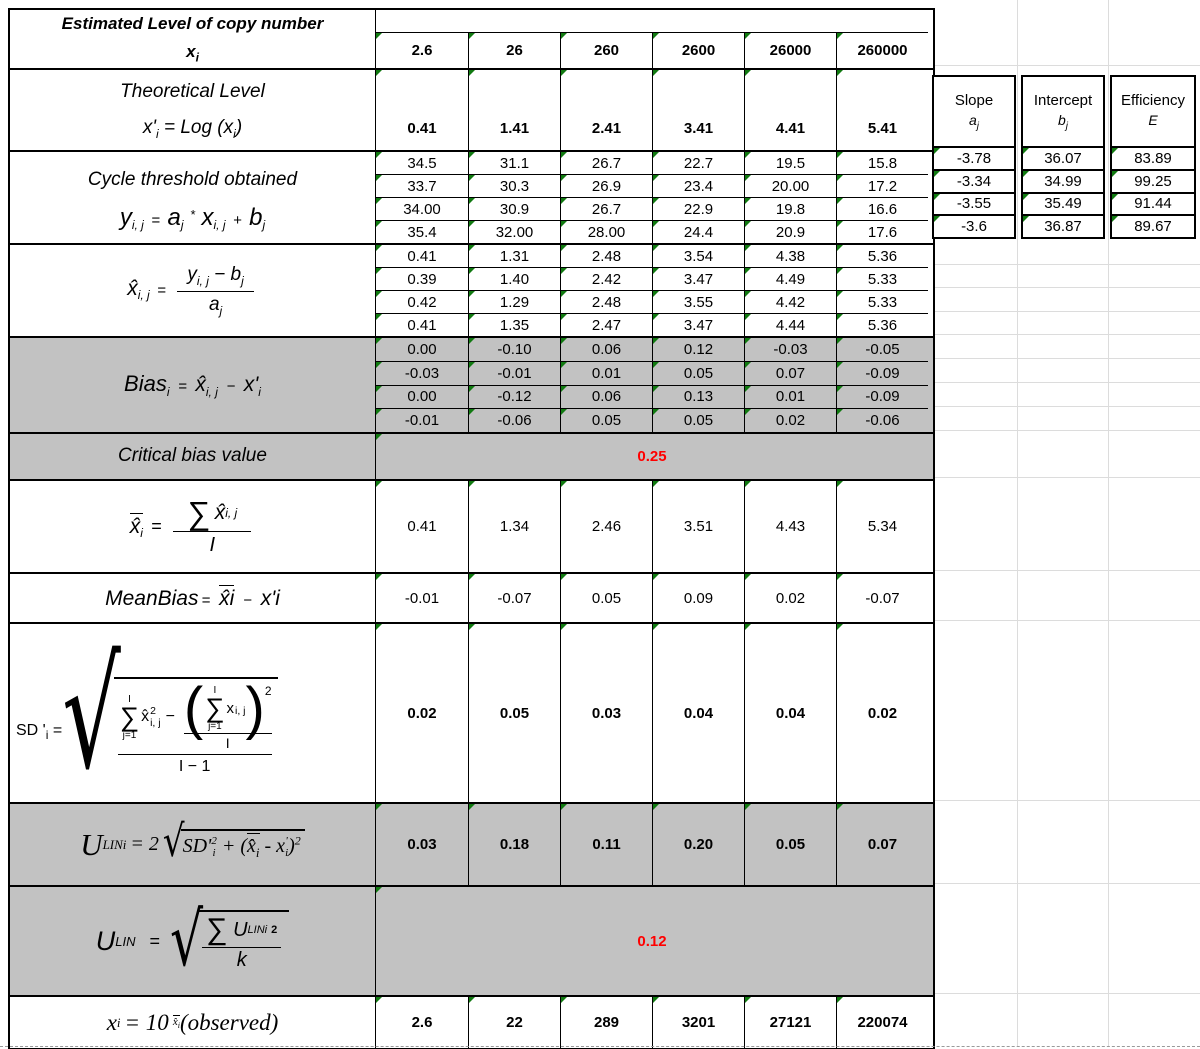  What do you see at coordinates (790, 110) in the screenshot?
I see `table-cell: 4.41` at bounding box center [790, 110].